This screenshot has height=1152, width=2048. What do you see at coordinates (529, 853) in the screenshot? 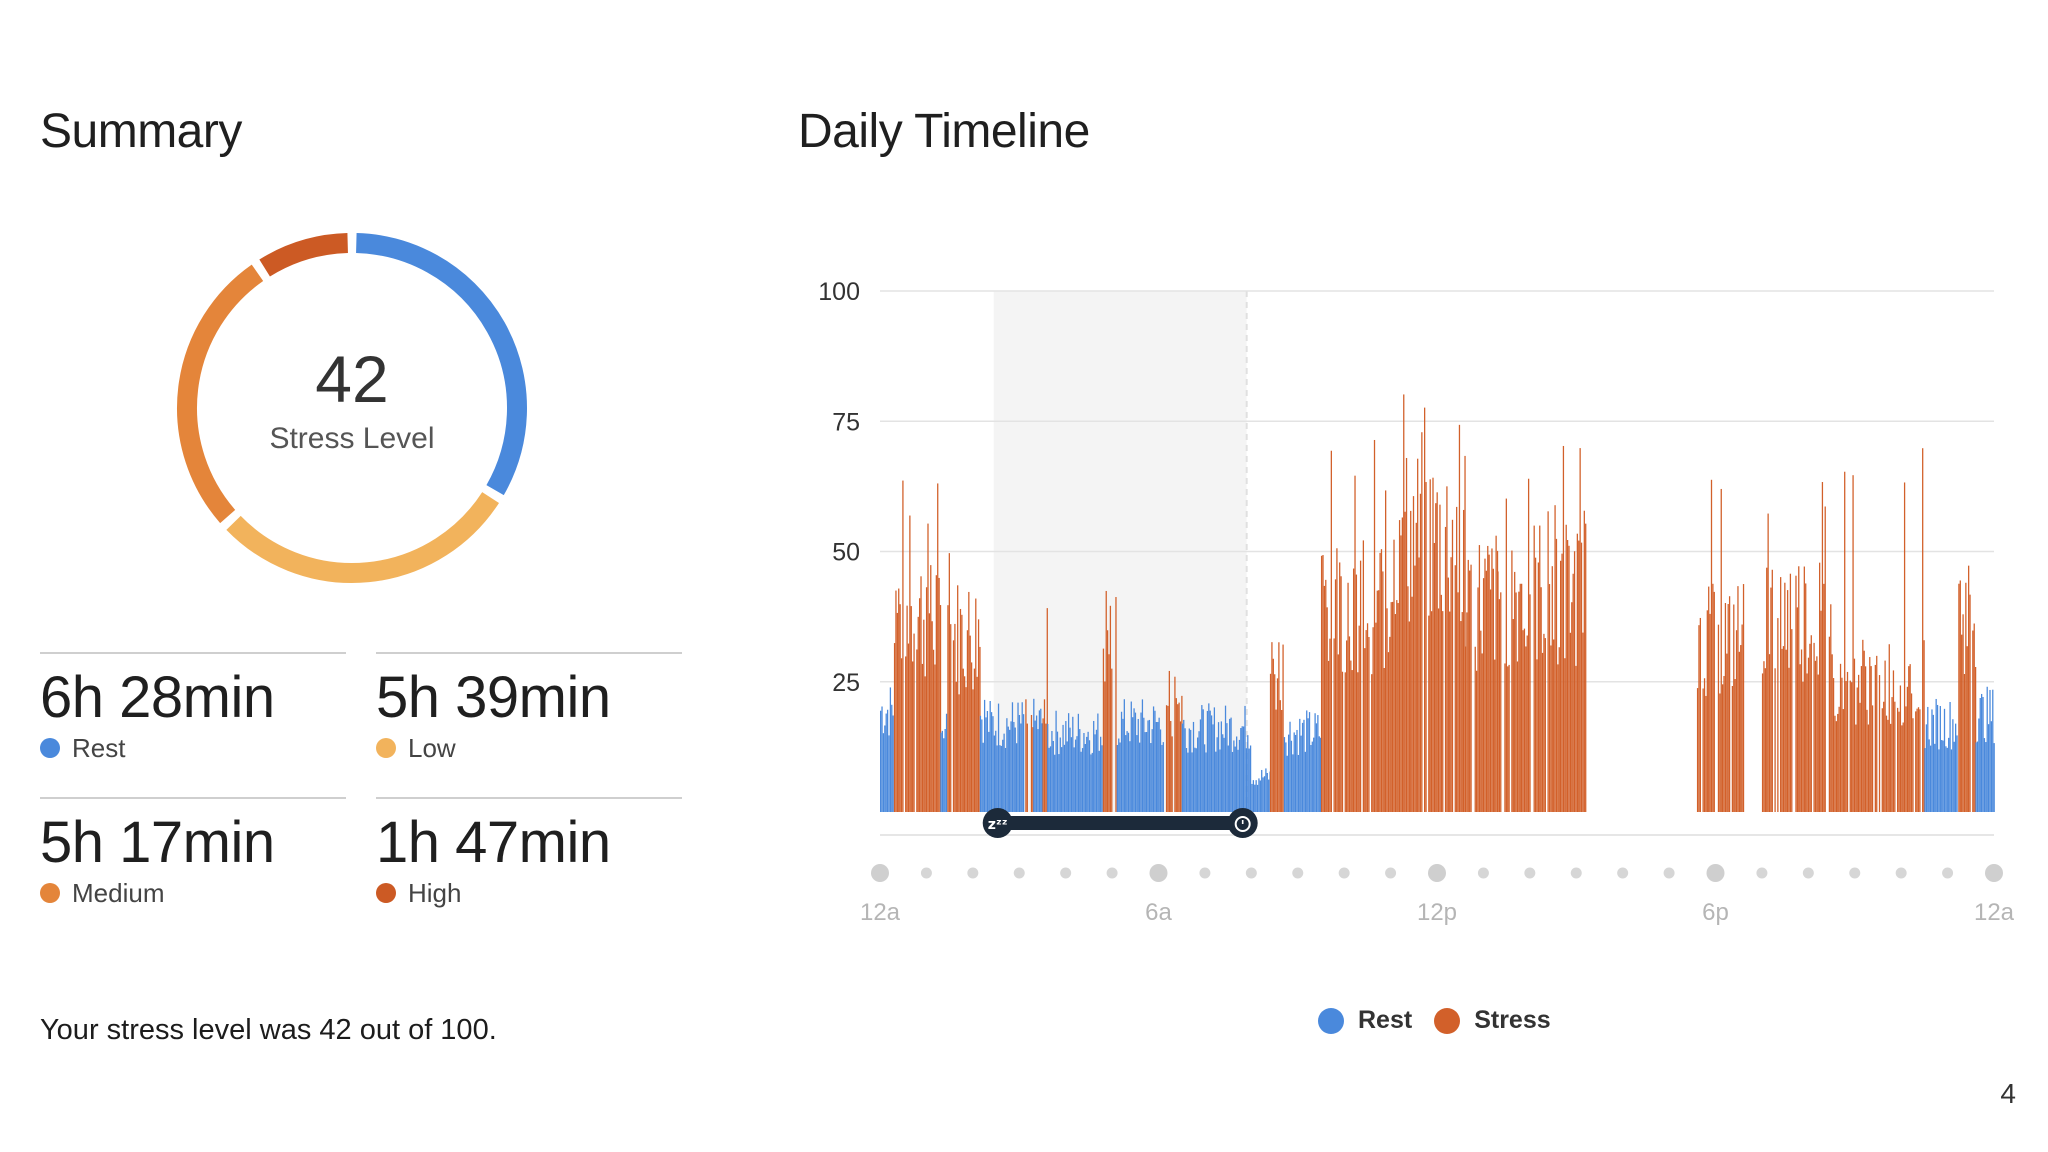
I see `stat-high: 1h 47min High` at bounding box center [529, 853].